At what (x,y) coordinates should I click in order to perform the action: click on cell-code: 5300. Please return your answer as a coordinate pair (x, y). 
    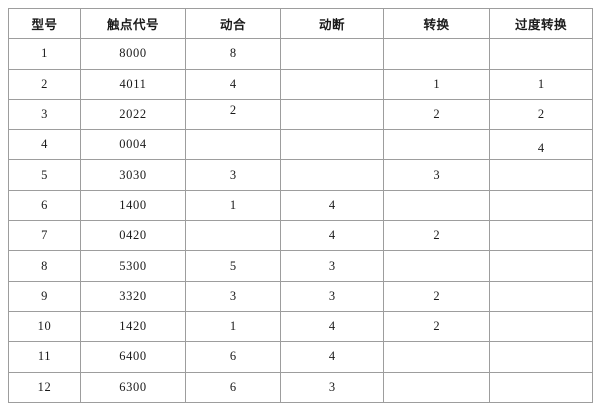
    Looking at the image, I should click on (133, 266).